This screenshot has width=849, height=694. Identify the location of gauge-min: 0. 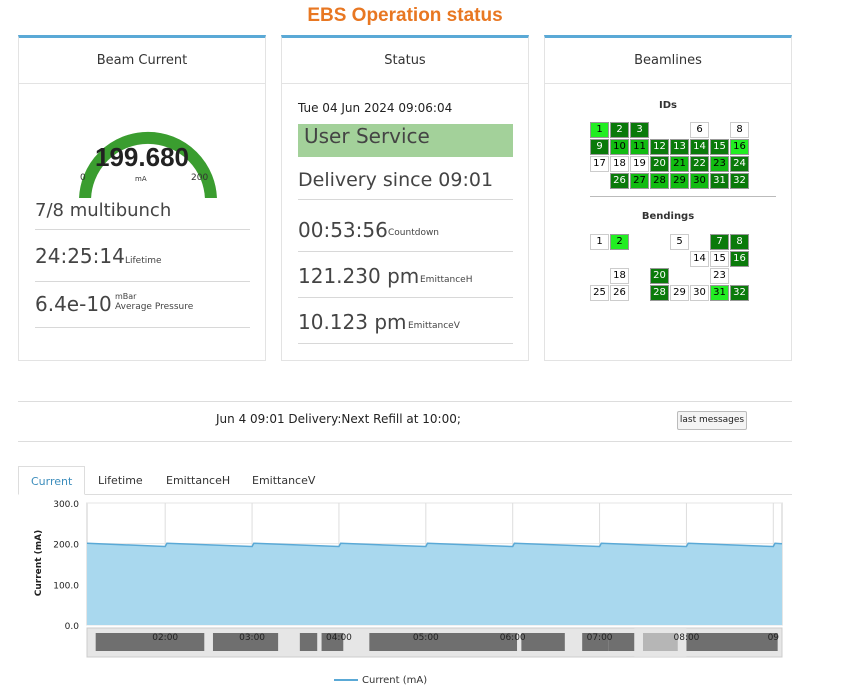
(83, 178).